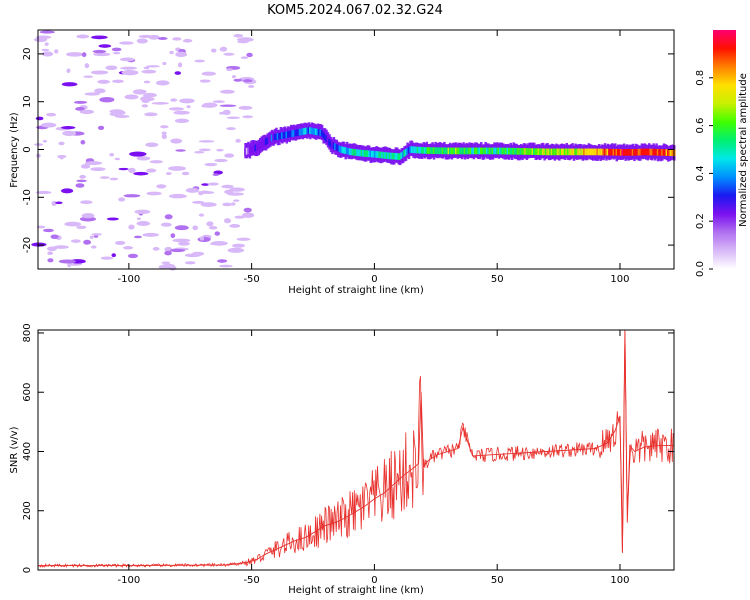 This screenshot has height=600, width=750. Describe the element at coordinates (700, 221) in the screenshot. I see `colorbar-tick-label: 0.2` at that location.